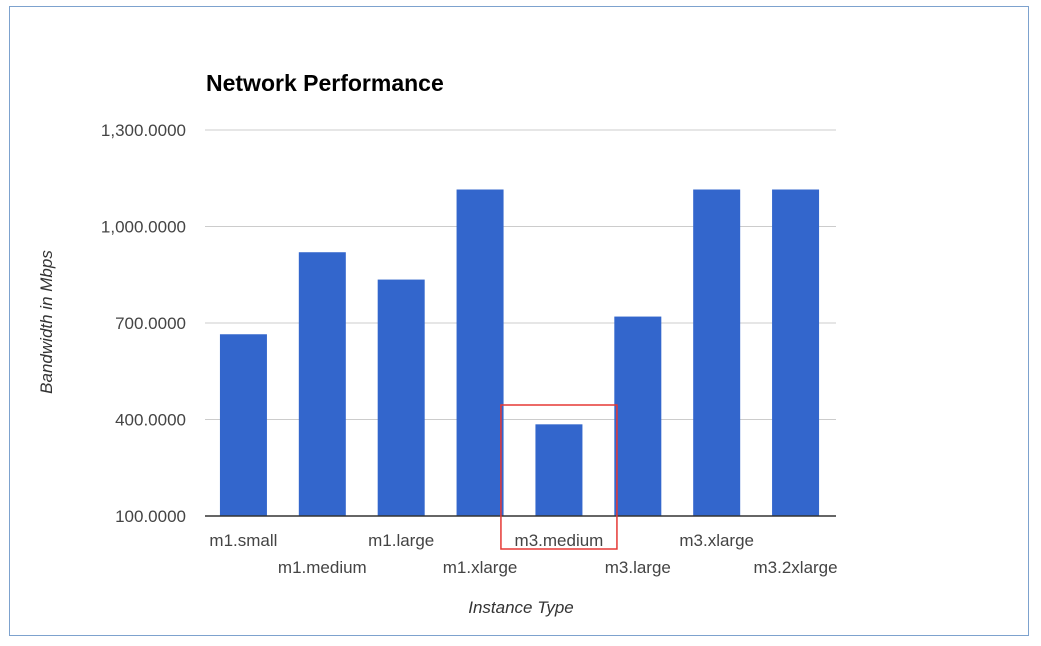 The image size is (1041, 646). What do you see at coordinates (401, 540) in the screenshot?
I see `x-tick-label: m1.large` at bounding box center [401, 540].